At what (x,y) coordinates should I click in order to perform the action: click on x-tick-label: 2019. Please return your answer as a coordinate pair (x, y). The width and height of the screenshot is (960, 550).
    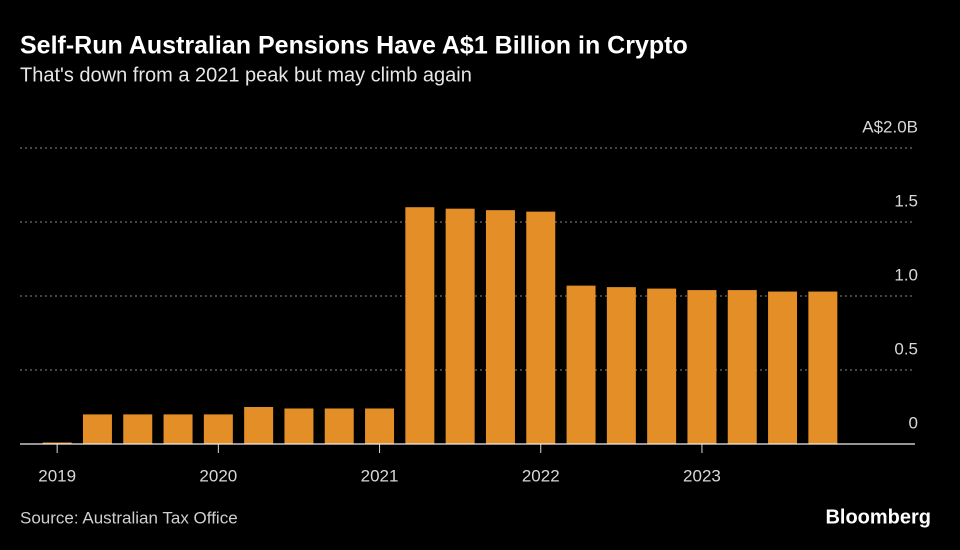
    Looking at the image, I should click on (57, 475).